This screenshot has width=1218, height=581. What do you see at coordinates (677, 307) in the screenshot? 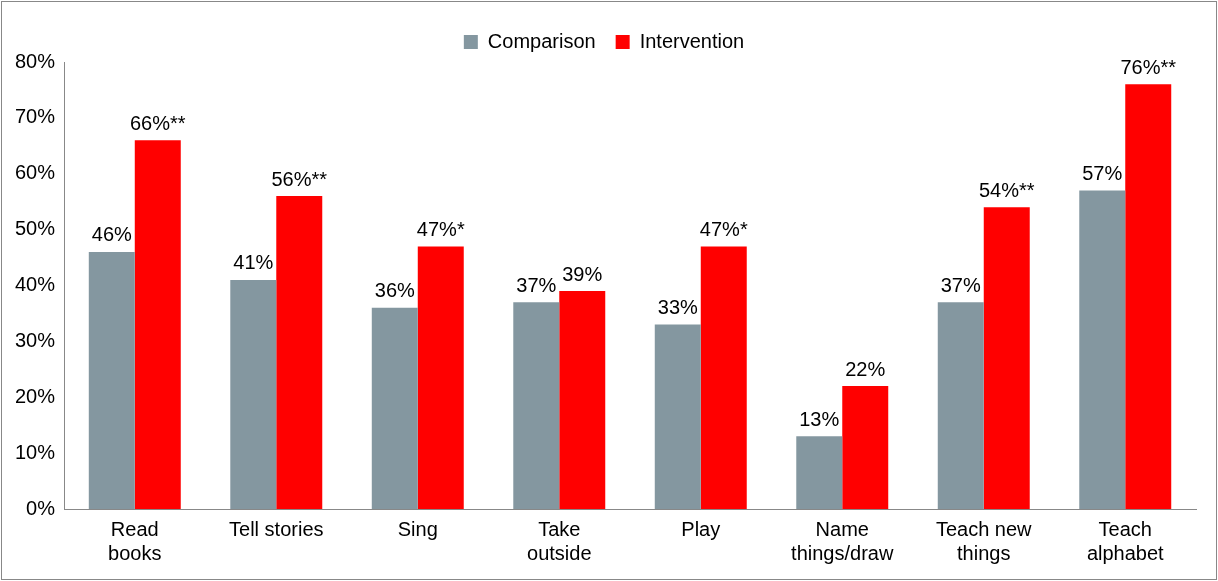
I see `data-label: 33%` at bounding box center [677, 307].